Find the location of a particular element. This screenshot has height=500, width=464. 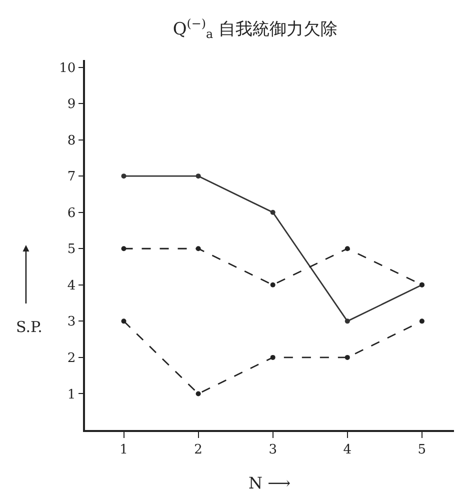

y-tick-label: 1 is located at coordinates (71, 394).